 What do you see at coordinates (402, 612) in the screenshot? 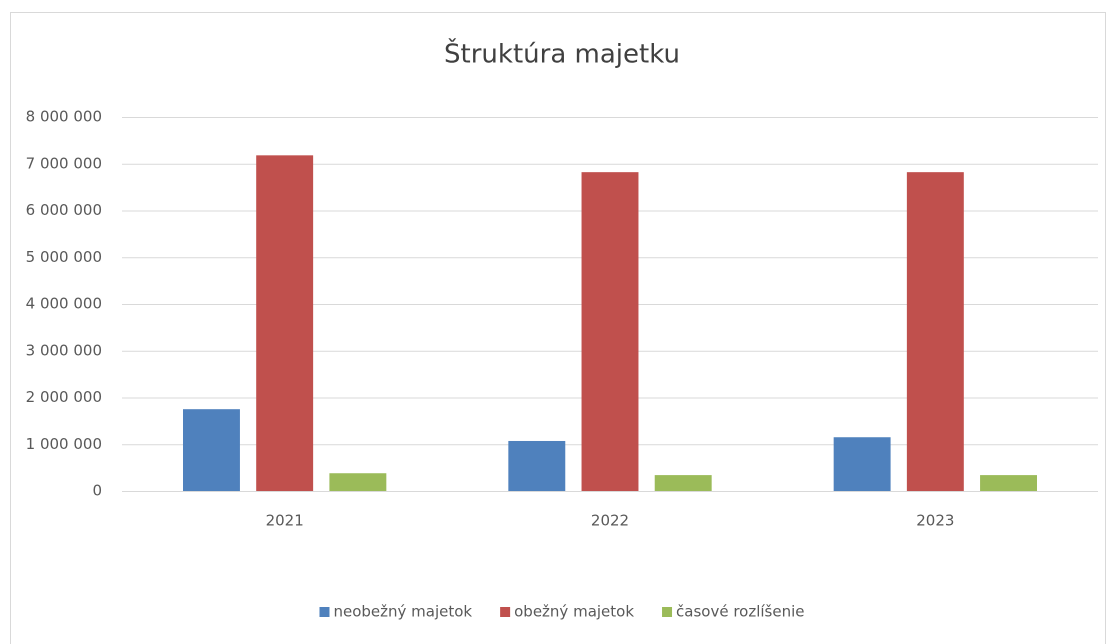
I see `legend-label: neobežný majetok` at bounding box center [402, 612].